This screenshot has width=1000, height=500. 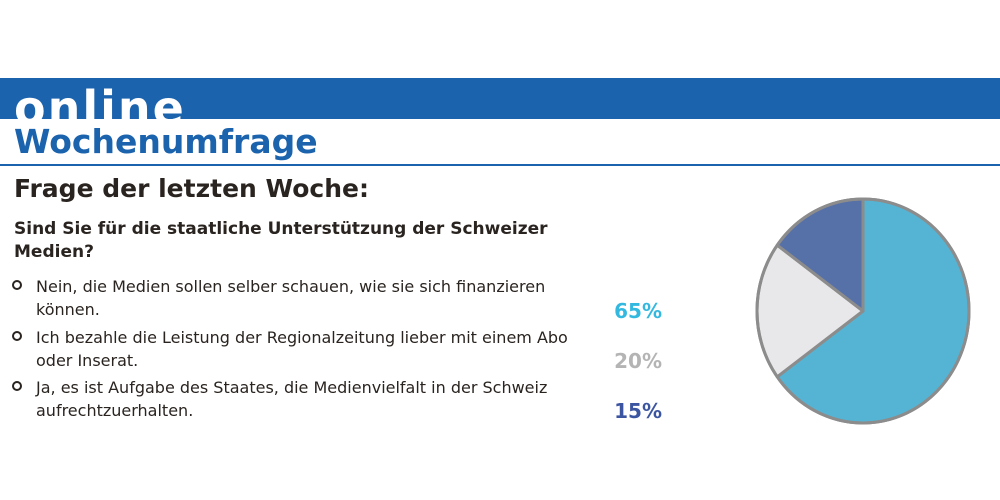 I want to click on percent-label-option-1: 65%, so click(x=638, y=311).